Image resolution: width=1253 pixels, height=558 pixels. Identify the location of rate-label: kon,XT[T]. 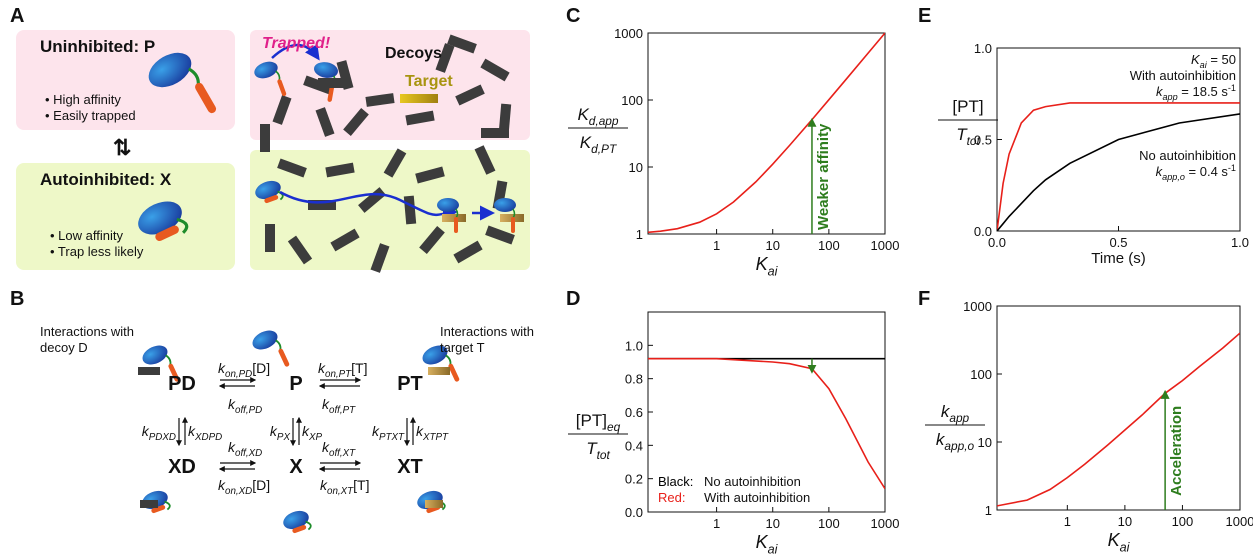
(344, 487).